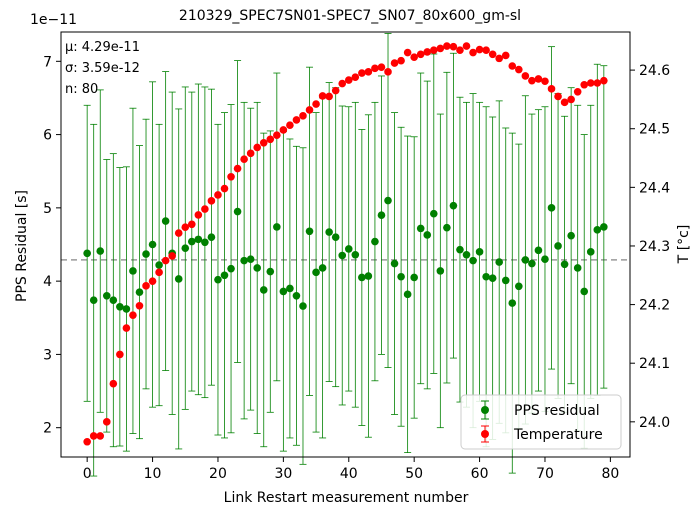 The width and height of the screenshot is (699, 506). Describe the element at coordinates (102, 47) in the screenshot. I see `stats-mean: μ: 4.29e-11` at that location.